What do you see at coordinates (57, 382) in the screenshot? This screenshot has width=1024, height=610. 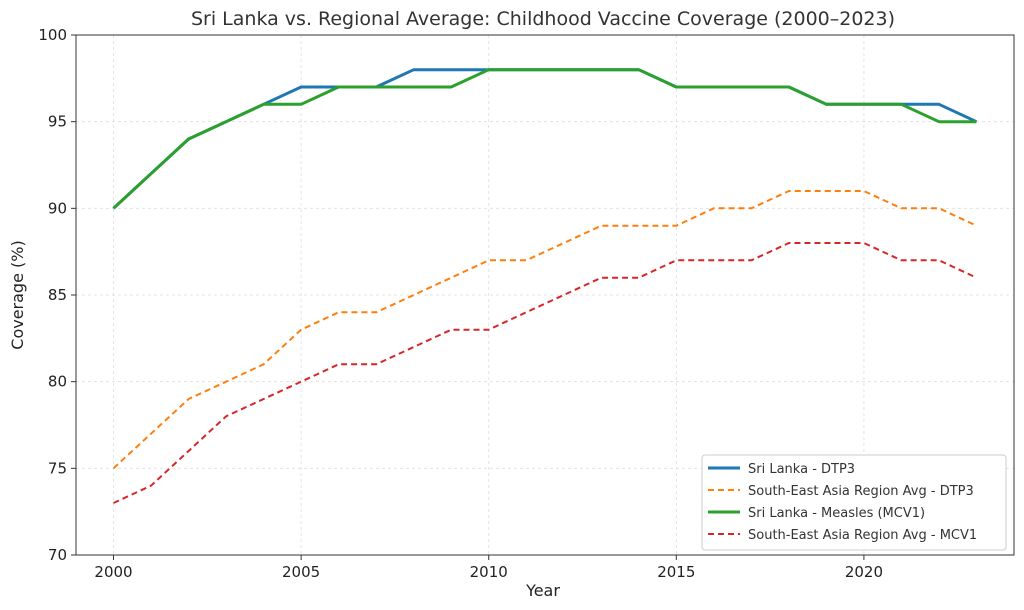 I see `y-tick-label: 80` at bounding box center [57, 382].